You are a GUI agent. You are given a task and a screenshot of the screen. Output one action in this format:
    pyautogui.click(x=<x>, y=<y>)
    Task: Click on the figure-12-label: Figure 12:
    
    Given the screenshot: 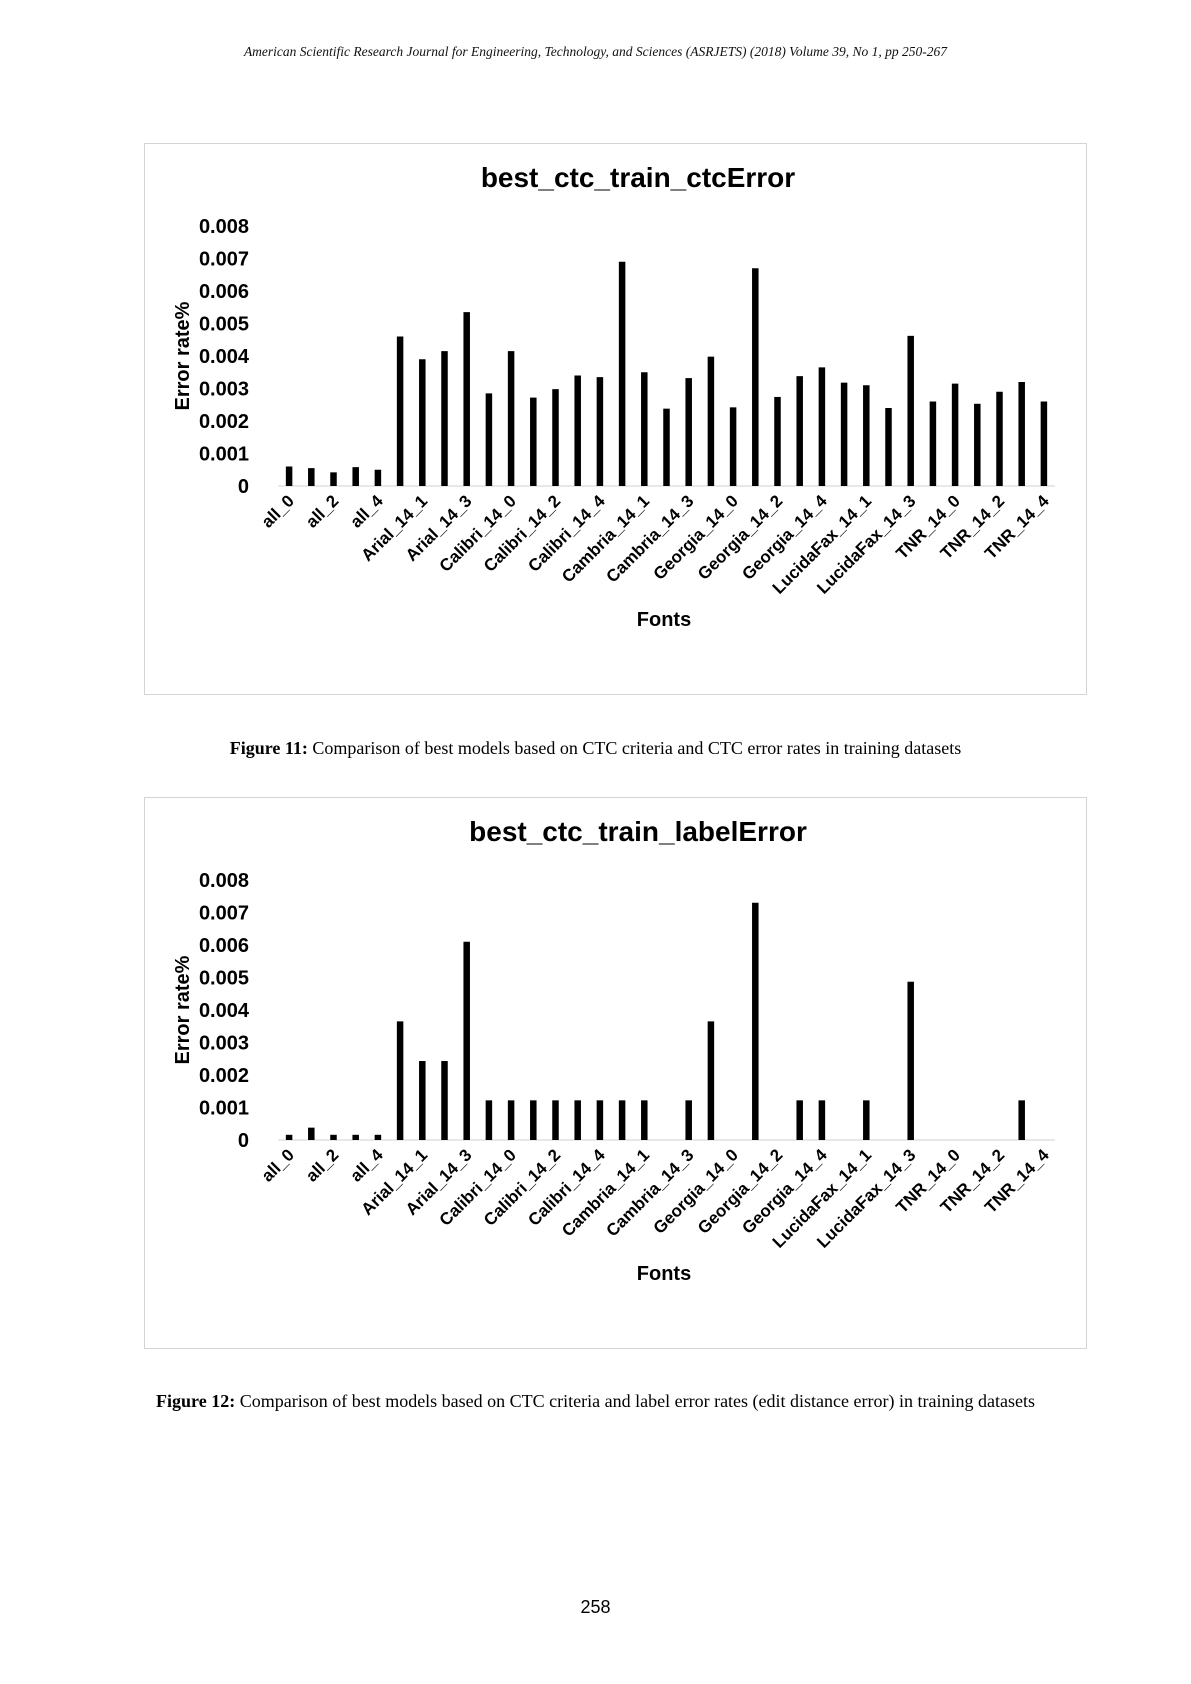 What is the action you would take?
    pyautogui.click(x=195, y=1401)
    